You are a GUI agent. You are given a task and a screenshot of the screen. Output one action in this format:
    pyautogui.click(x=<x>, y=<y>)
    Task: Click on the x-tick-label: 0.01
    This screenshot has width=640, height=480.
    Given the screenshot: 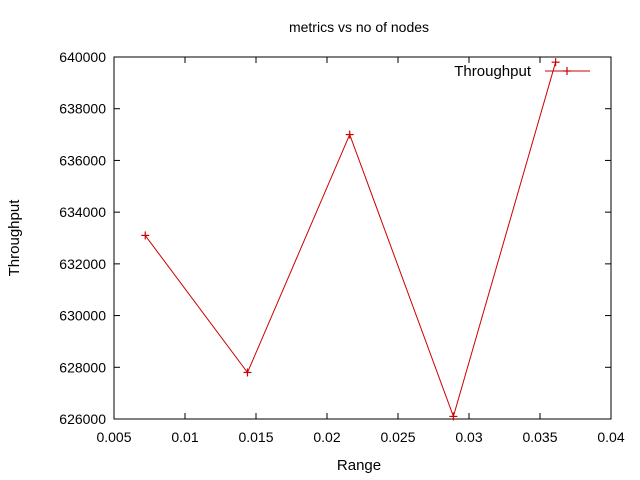 What is the action you would take?
    pyautogui.click(x=184, y=437)
    